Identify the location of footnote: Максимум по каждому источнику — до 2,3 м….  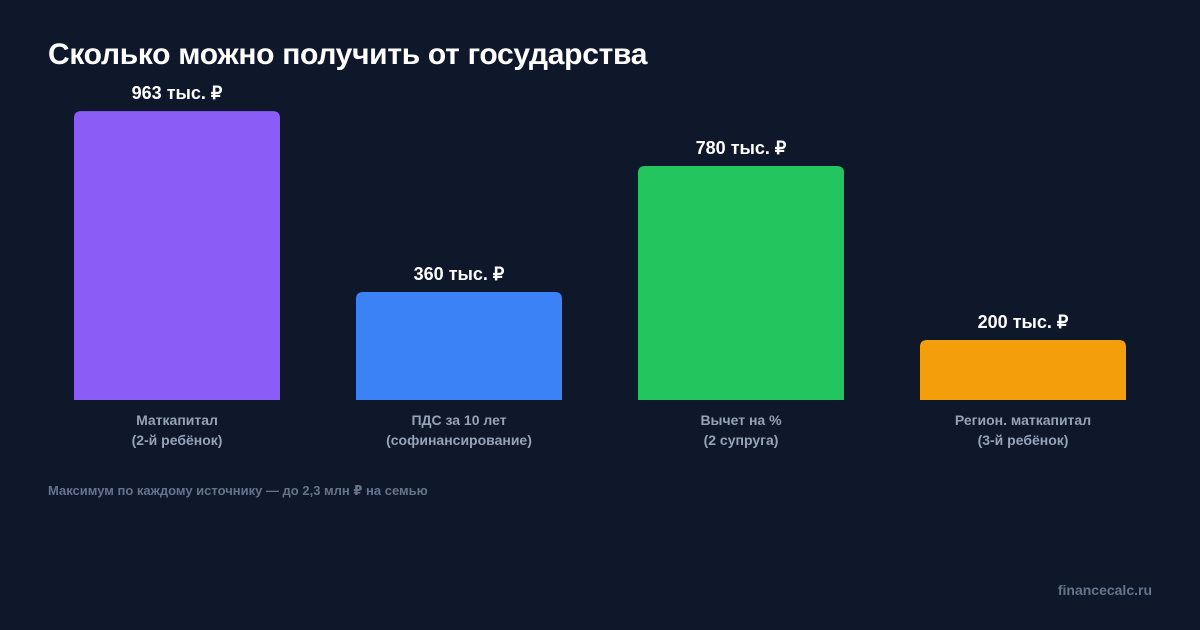
(238, 490).